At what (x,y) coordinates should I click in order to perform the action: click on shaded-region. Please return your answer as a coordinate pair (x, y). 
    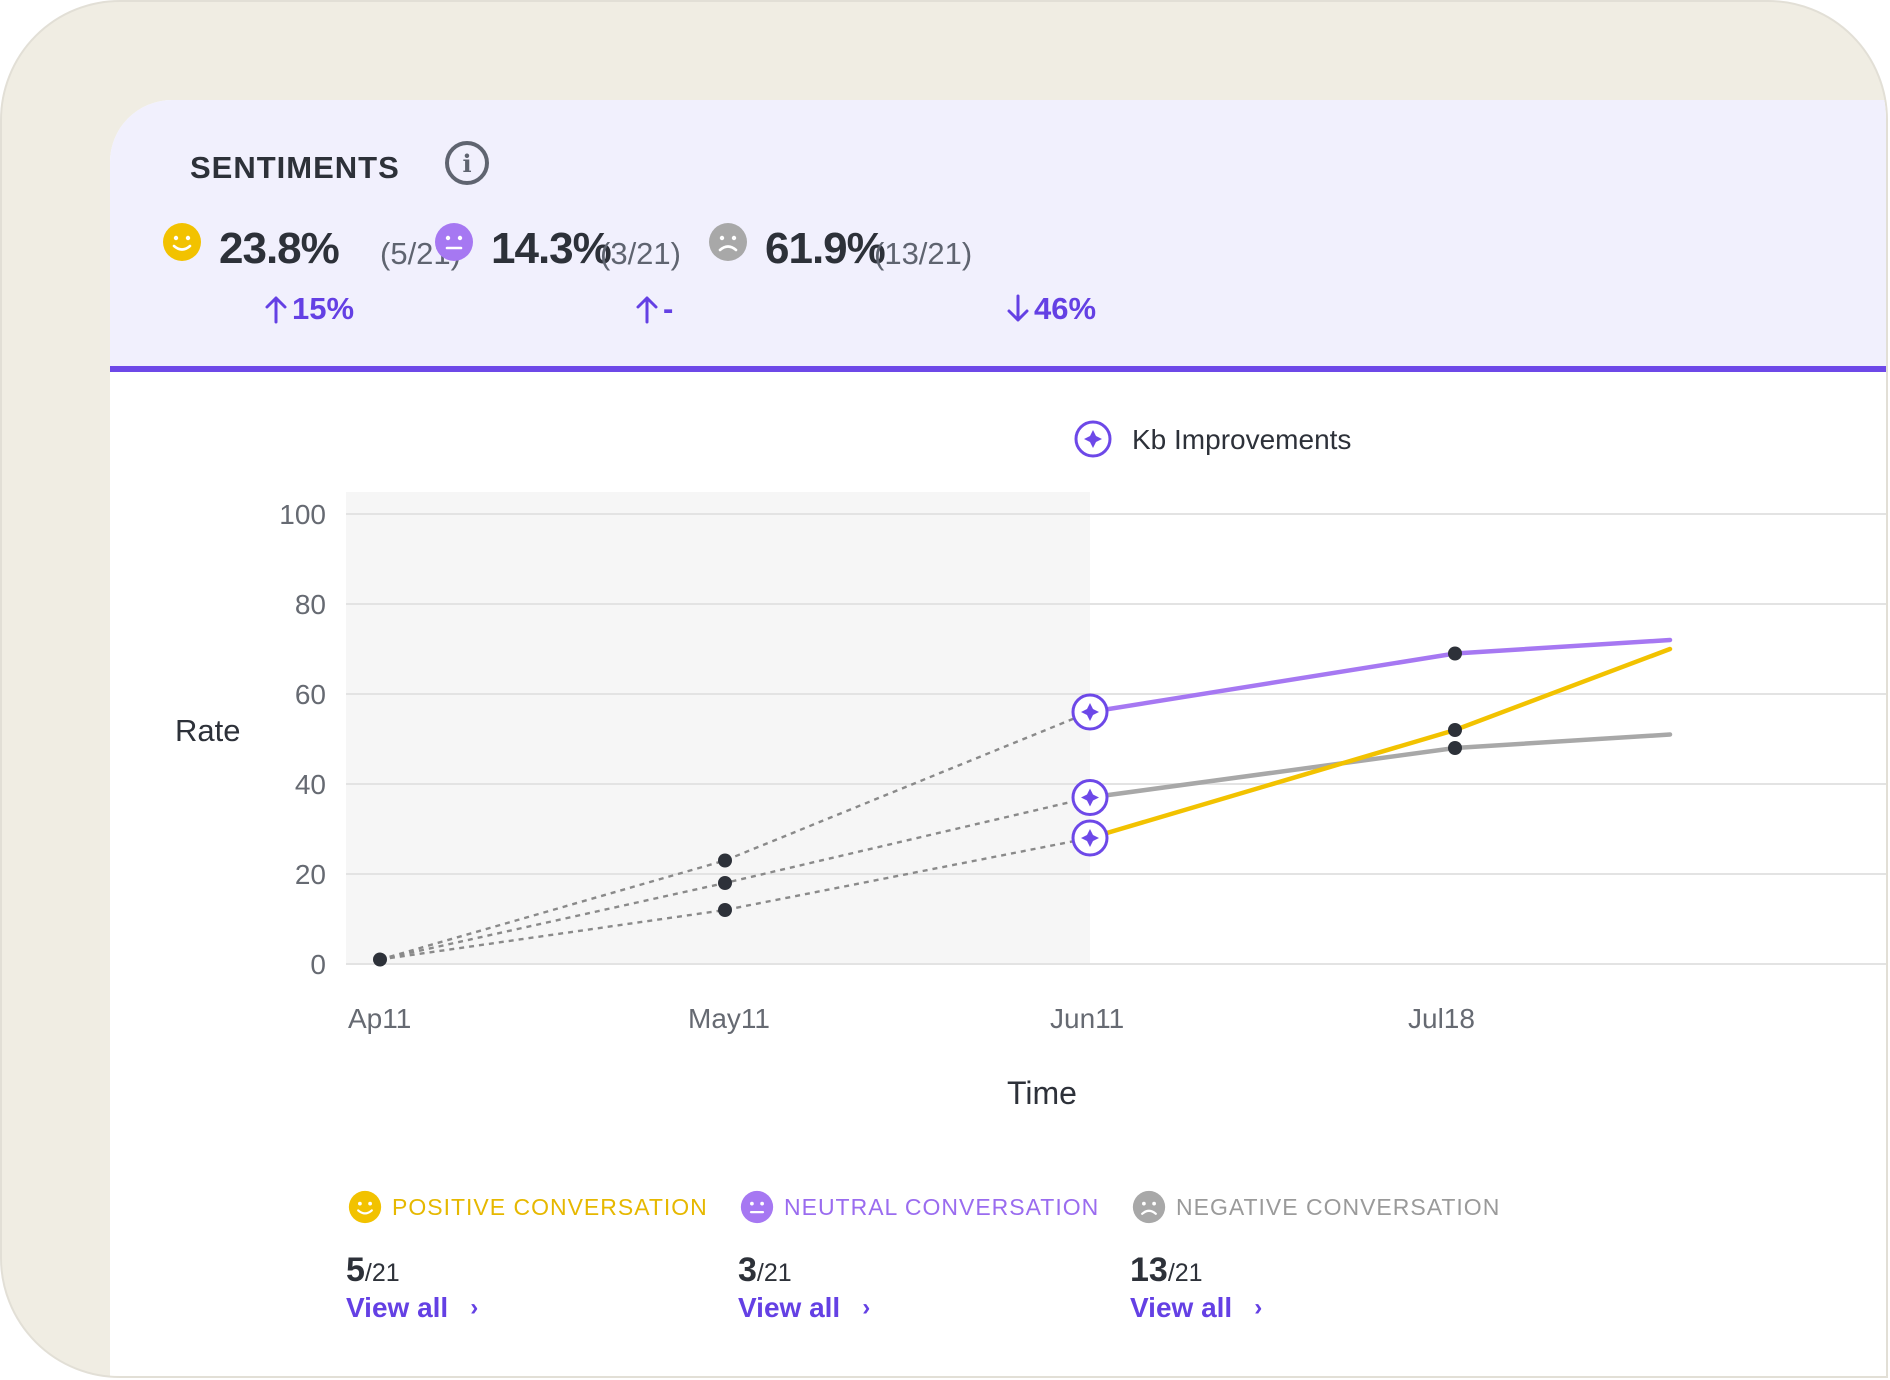
    Looking at the image, I should click on (718, 728).